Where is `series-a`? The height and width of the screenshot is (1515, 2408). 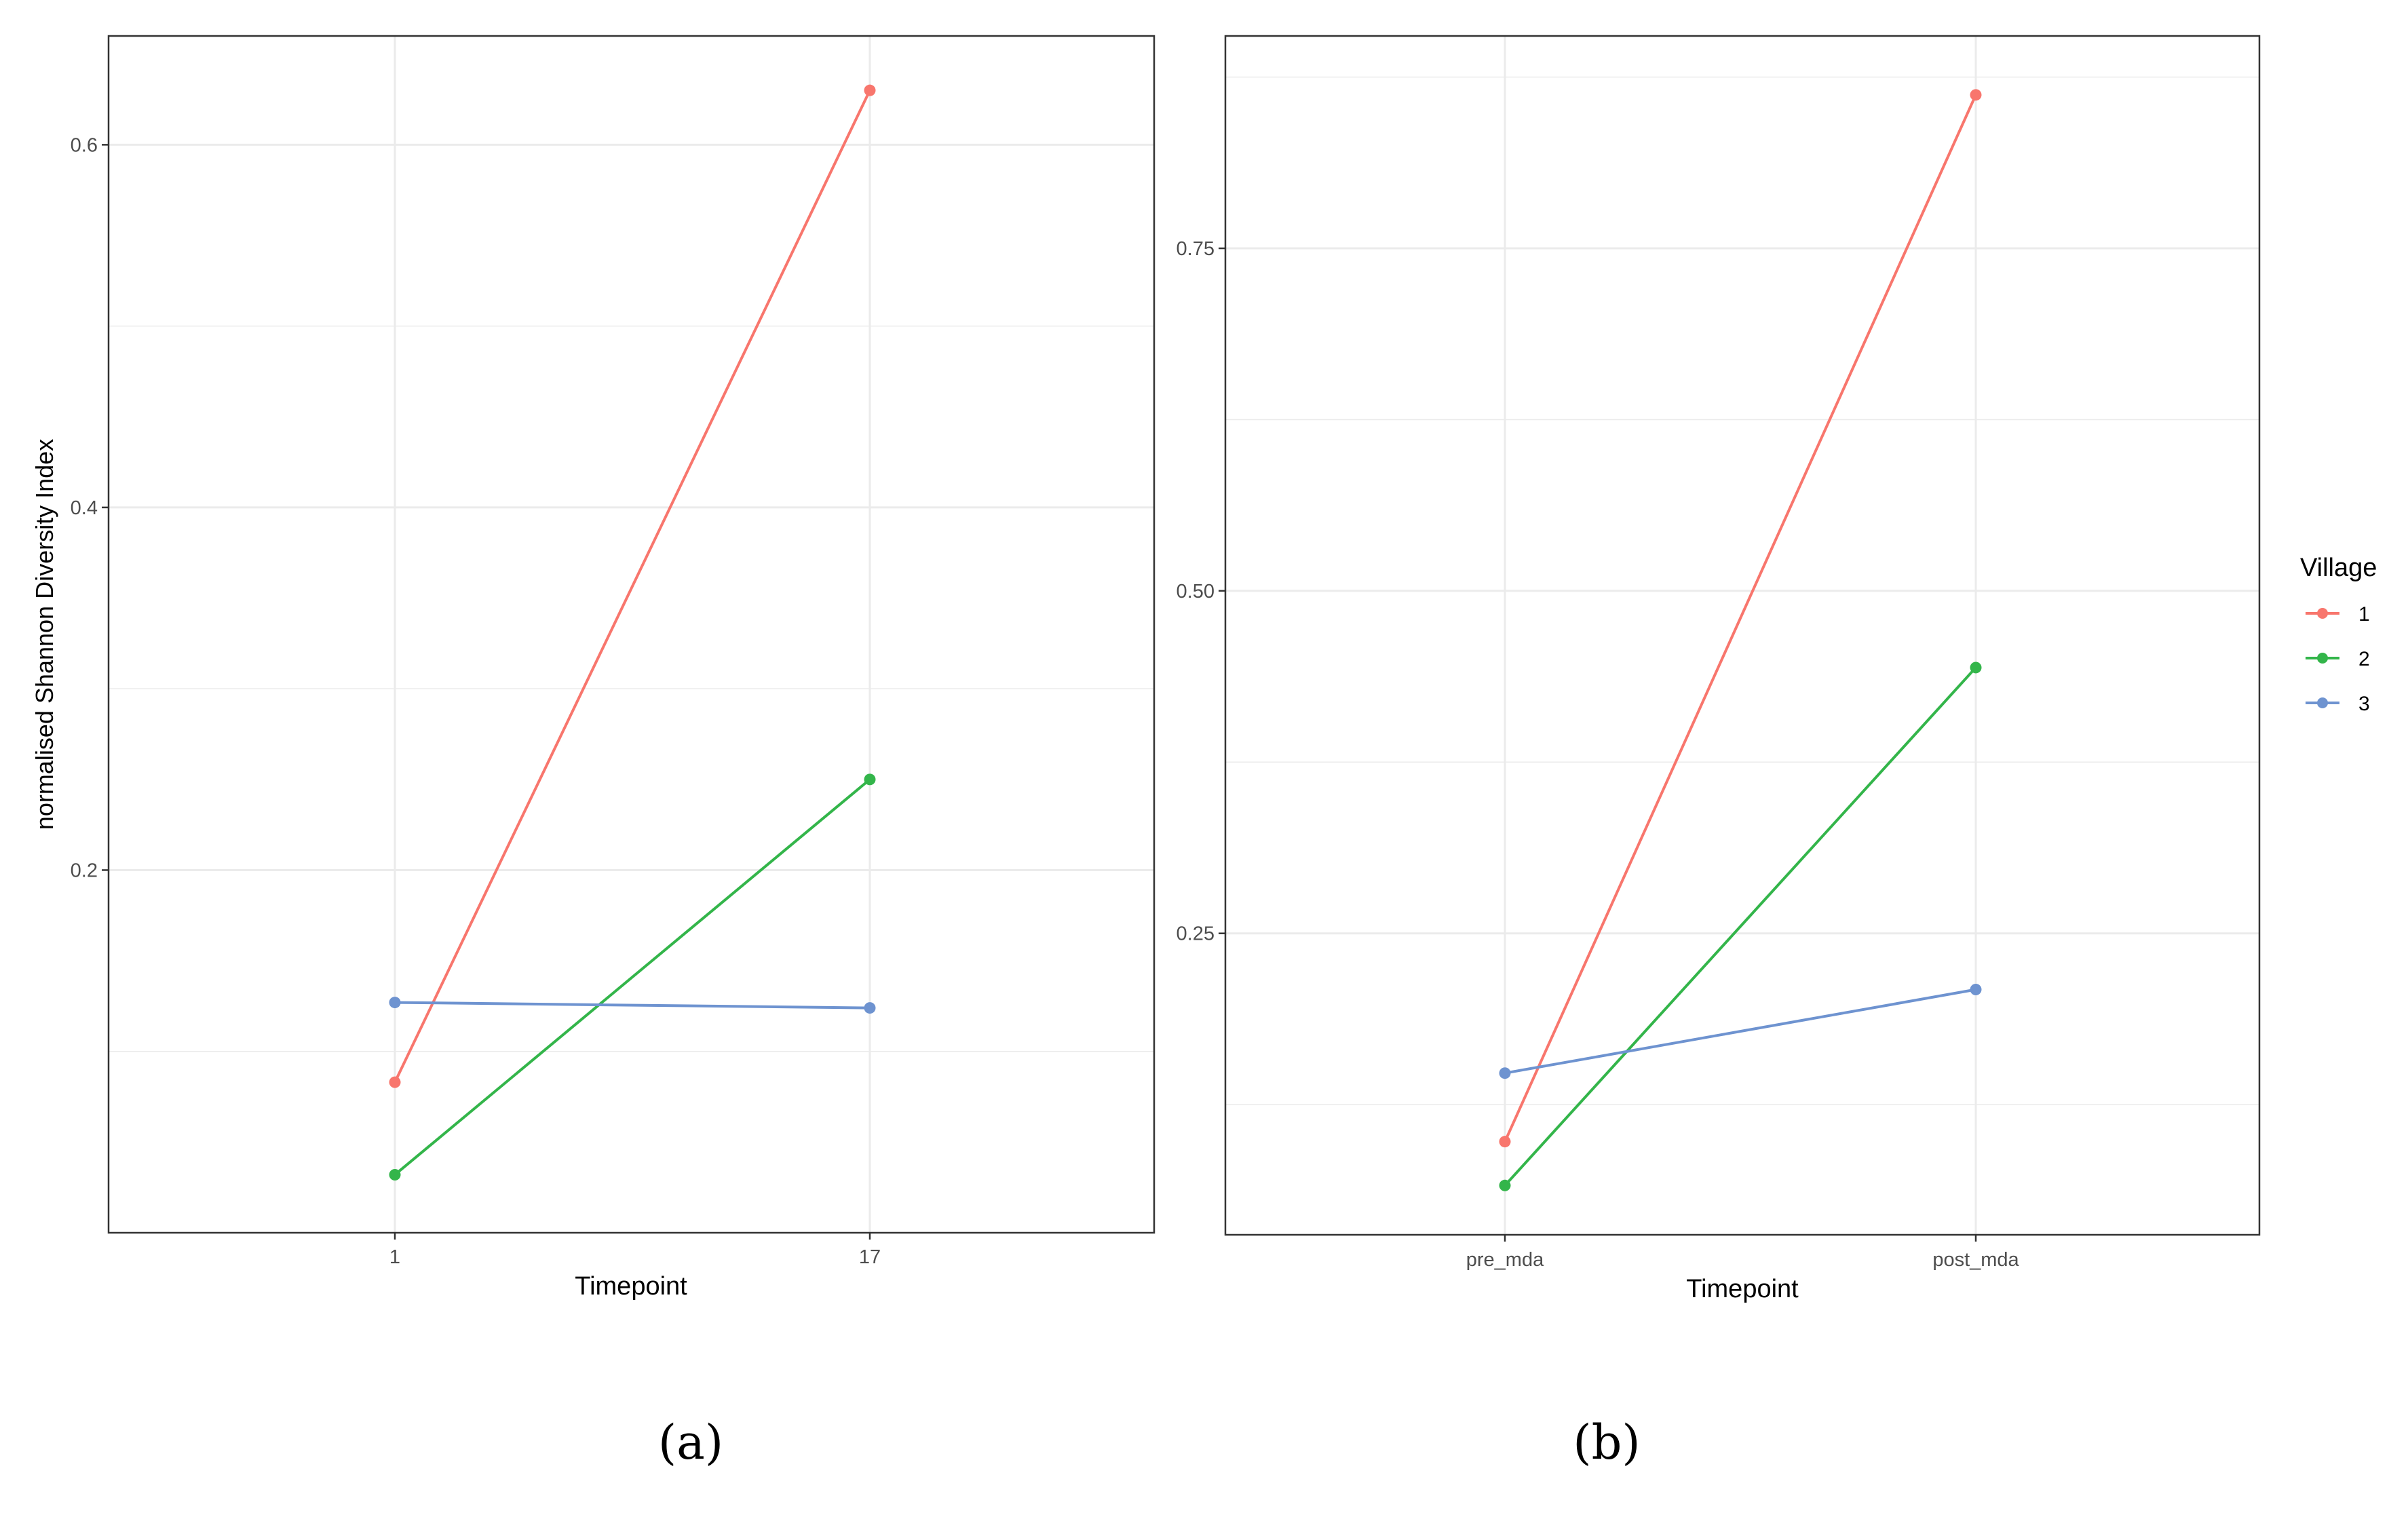
series-a is located at coordinates (632, 633).